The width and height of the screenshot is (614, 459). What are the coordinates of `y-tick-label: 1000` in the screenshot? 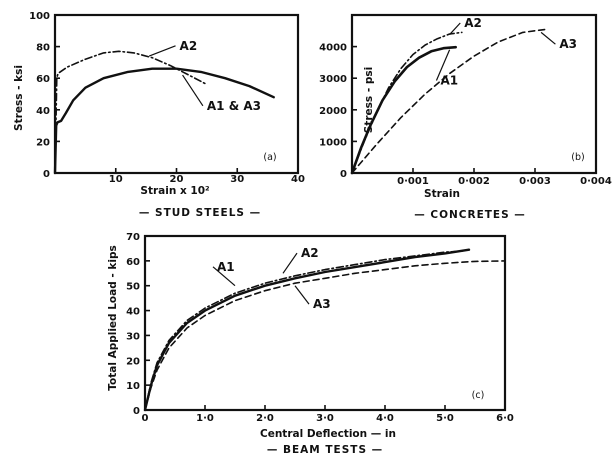 It's located at (333, 142).